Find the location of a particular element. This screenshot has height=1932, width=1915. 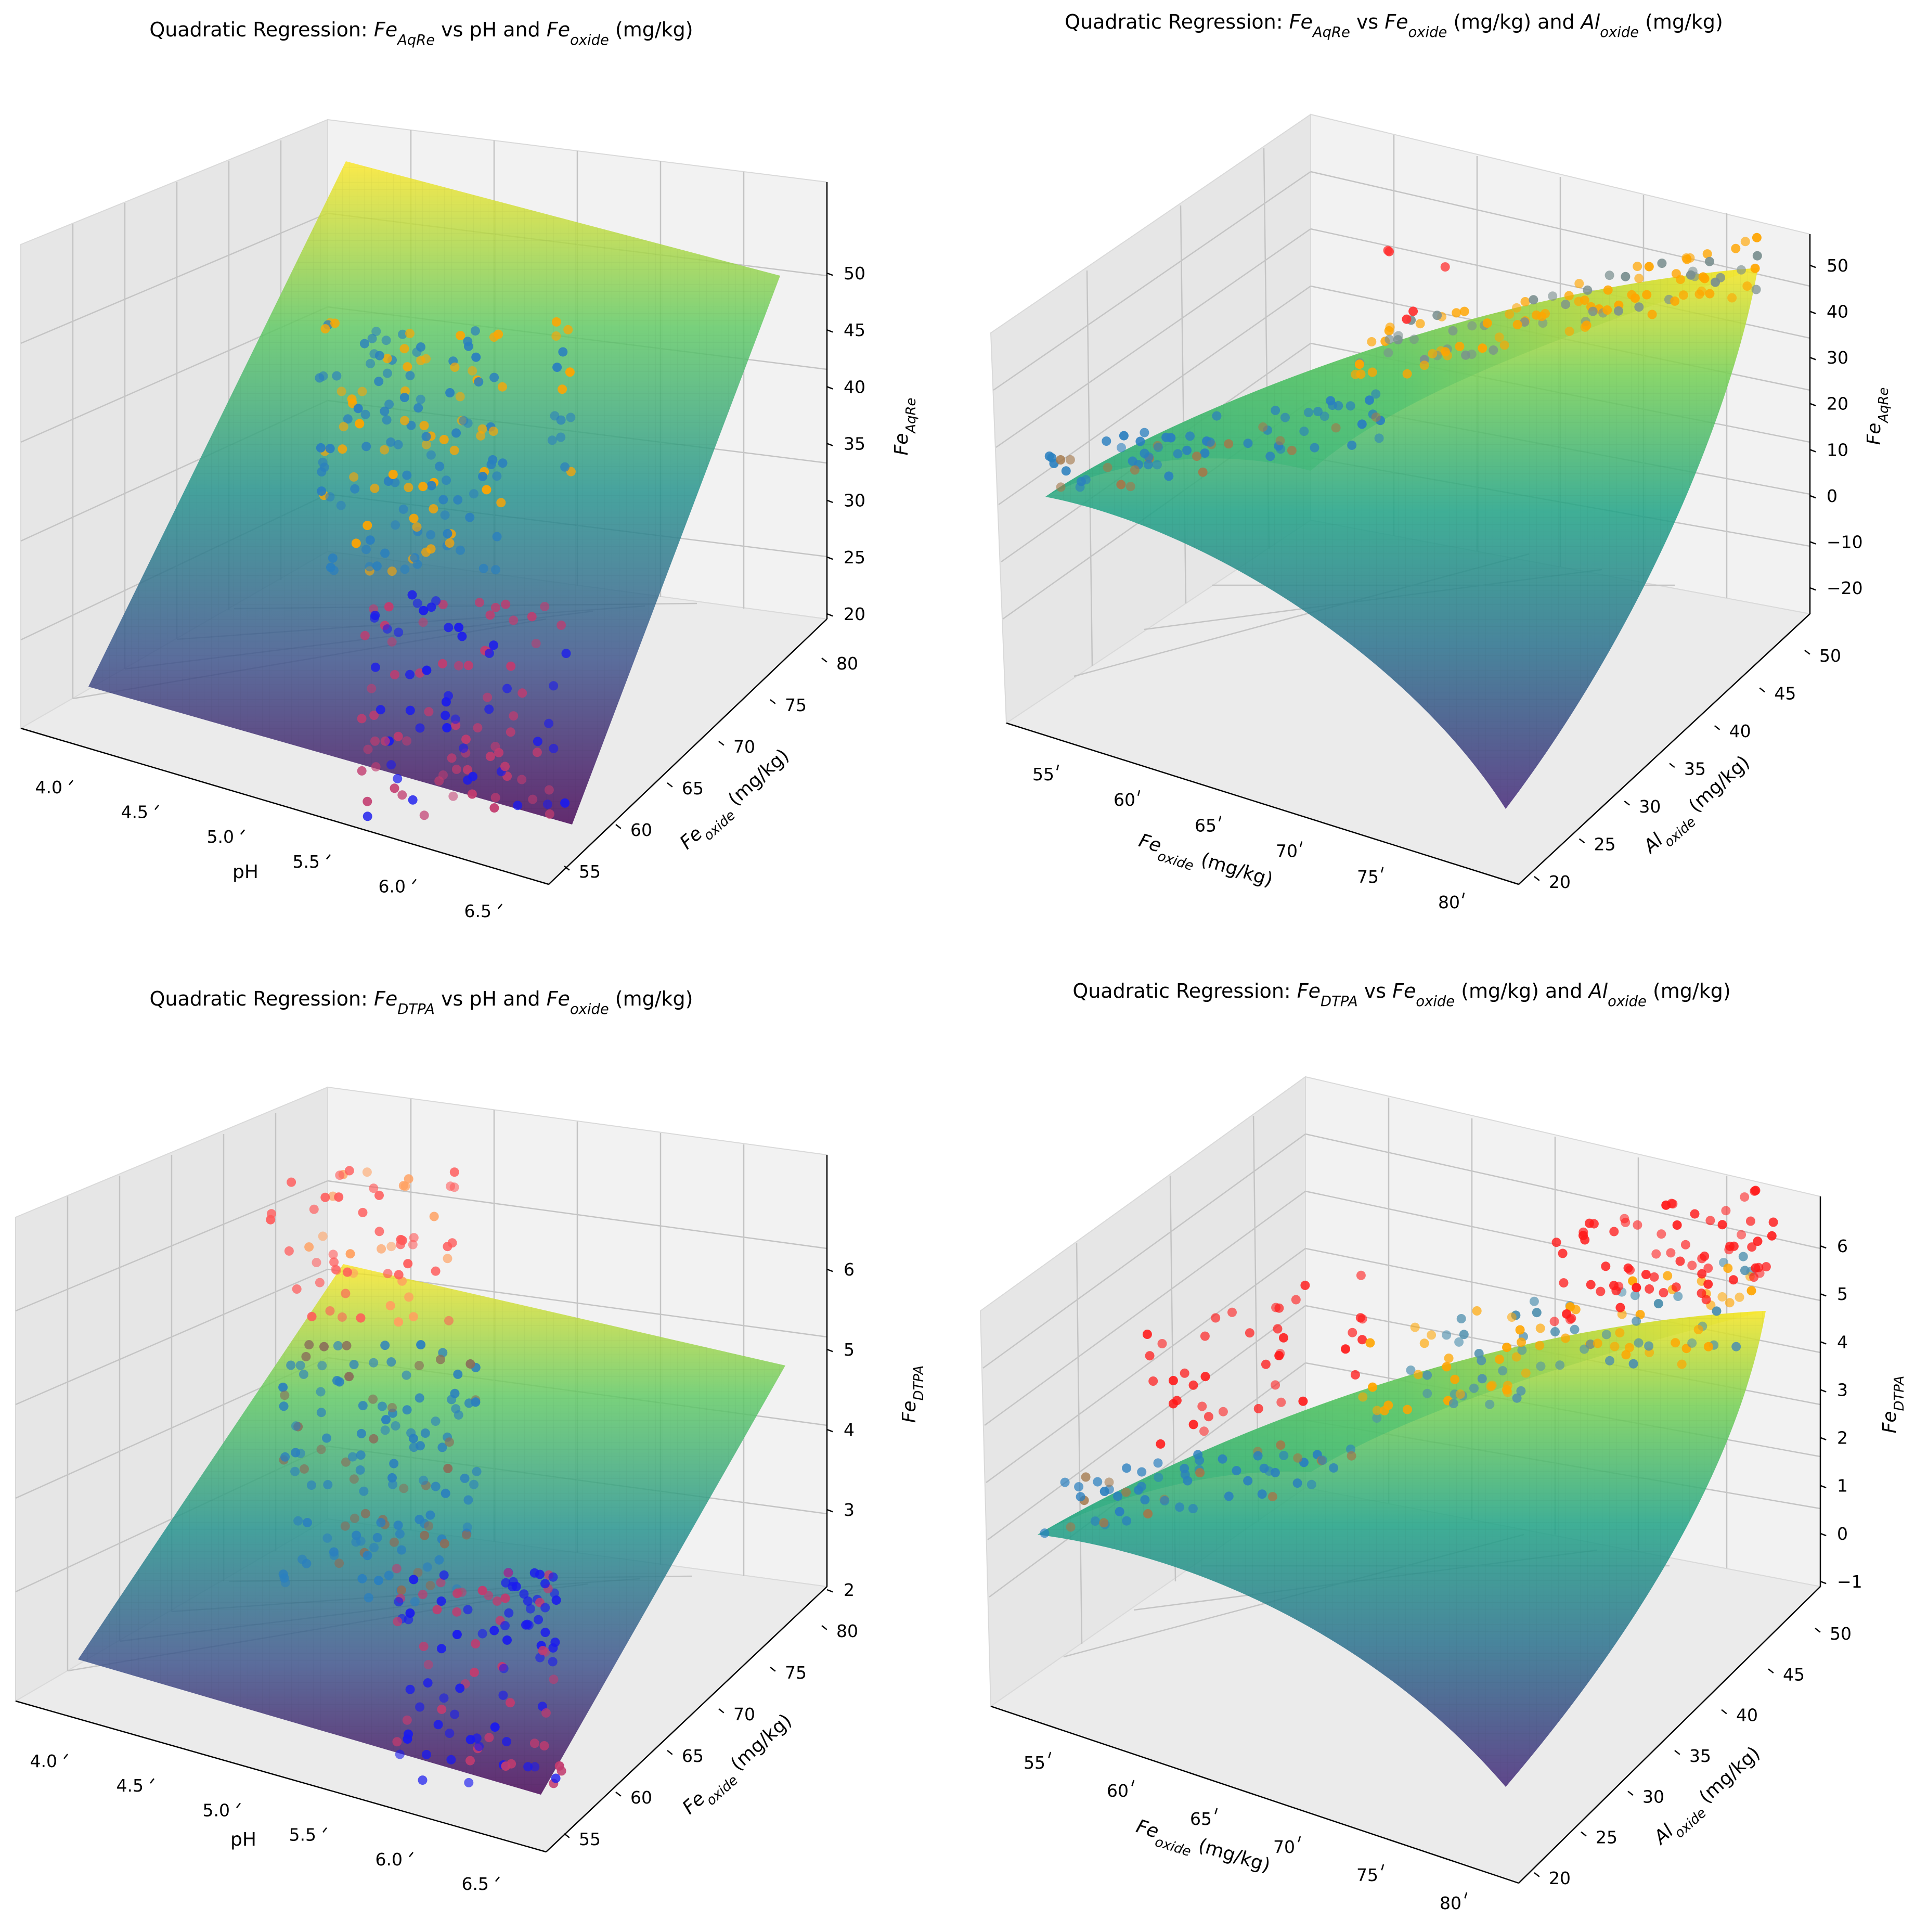

z-tick-label: 3 is located at coordinates (849, 1510).